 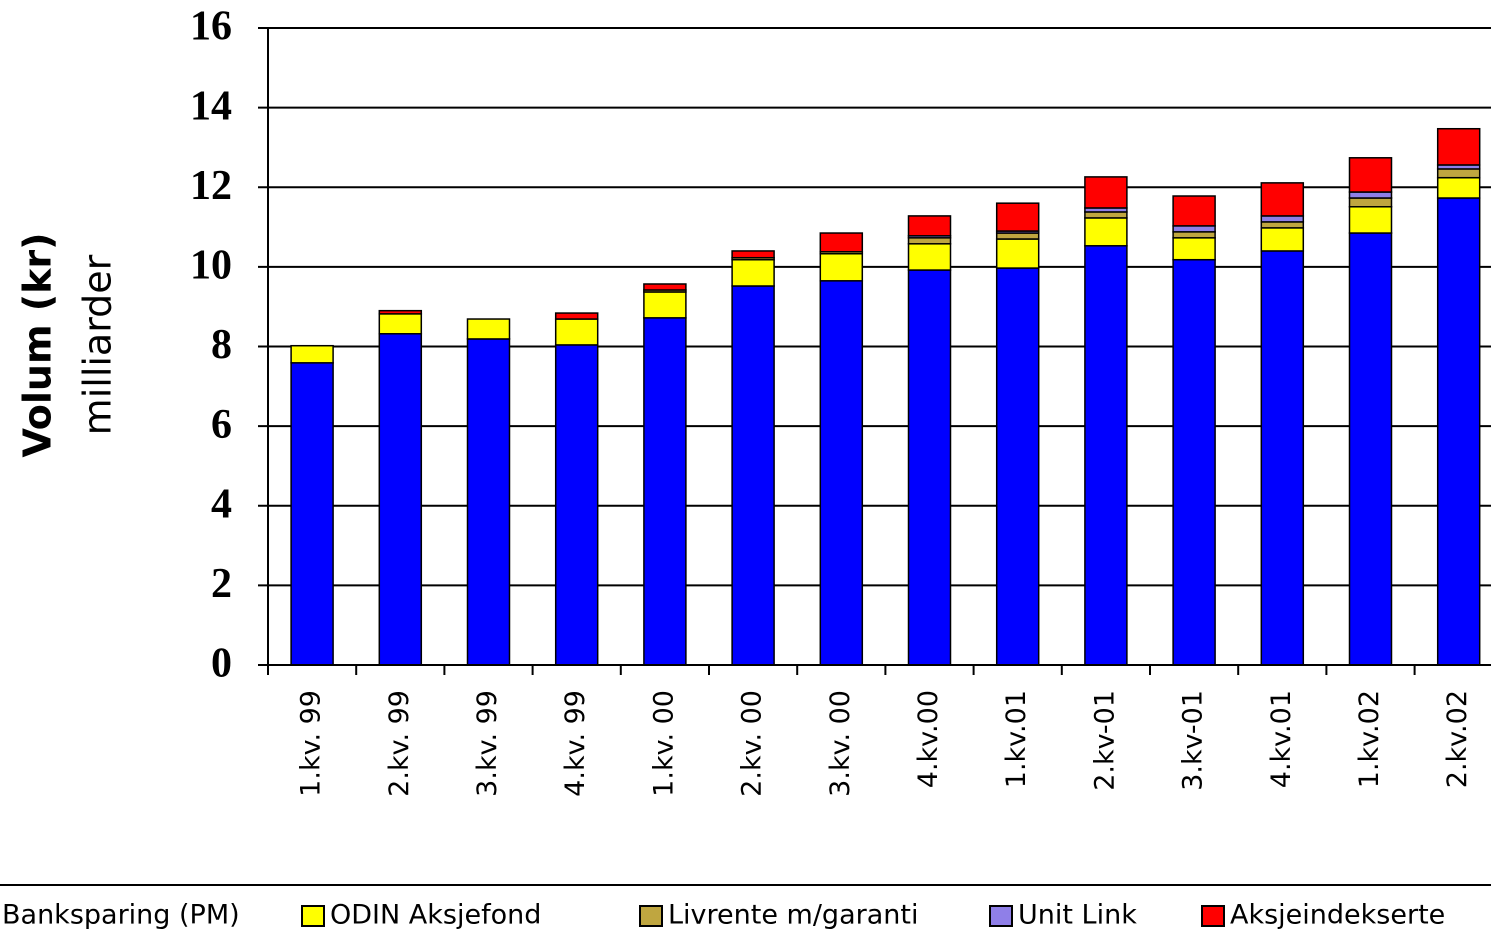 What do you see at coordinates (211, 186) in the screenshot?
I see `y-tick-label: 12` at bounding box center [211, 186].